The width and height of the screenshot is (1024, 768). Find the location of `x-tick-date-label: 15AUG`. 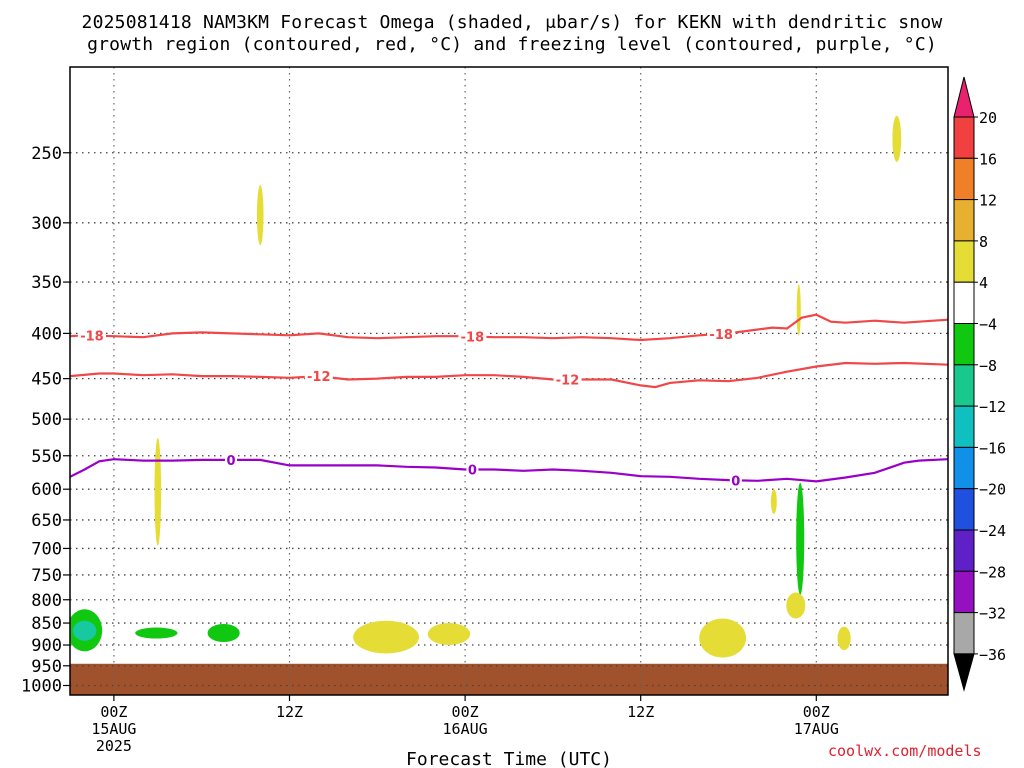

x-tick-date-label: 15AUG is located at coordinates (113, 729).